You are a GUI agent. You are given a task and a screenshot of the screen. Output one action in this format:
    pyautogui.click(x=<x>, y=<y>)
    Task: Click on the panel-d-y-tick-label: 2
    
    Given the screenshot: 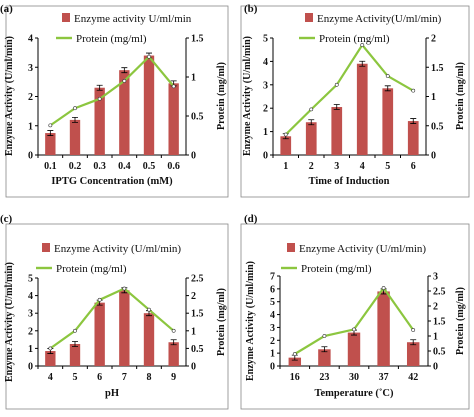 What is the action you would take?
    pyautogui.click(x=272, y=341)
    